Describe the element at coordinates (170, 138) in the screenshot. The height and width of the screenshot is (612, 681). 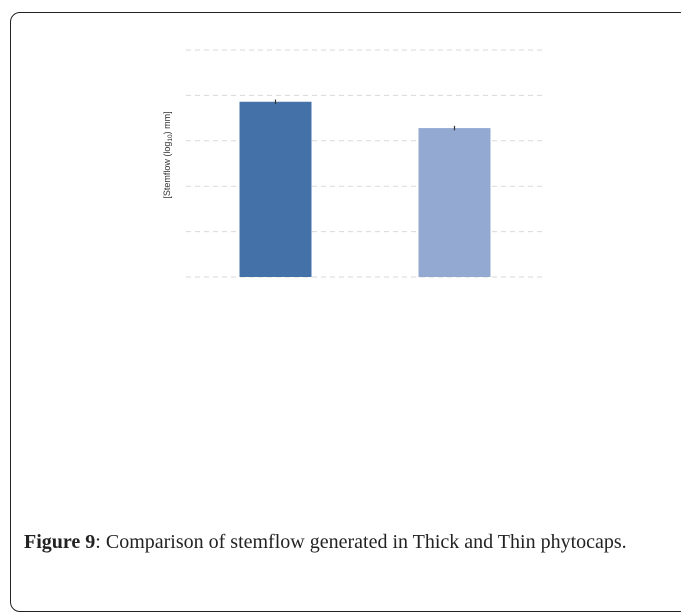
I see `y-axis-label-subscript: 10` at that location.